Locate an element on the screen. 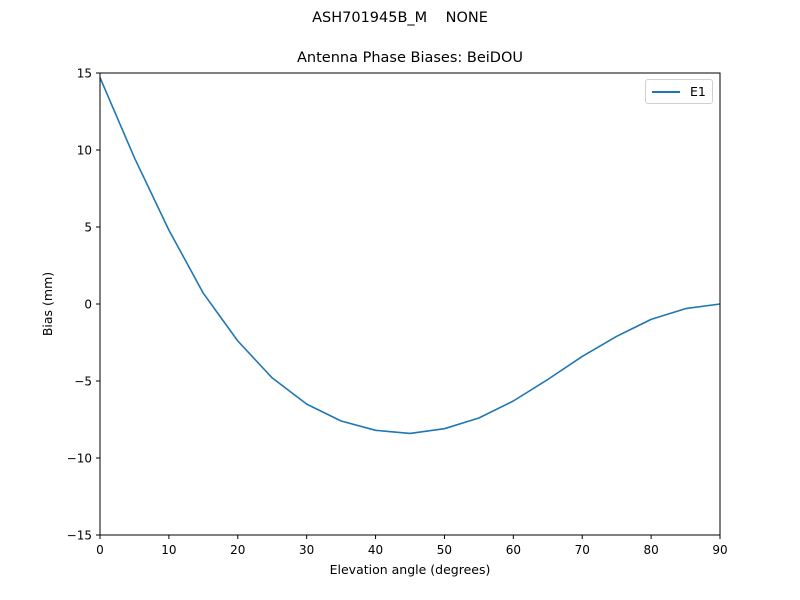 The image size is (800, 600). x-tick-label: 60 is located at coordinates (513, 550).